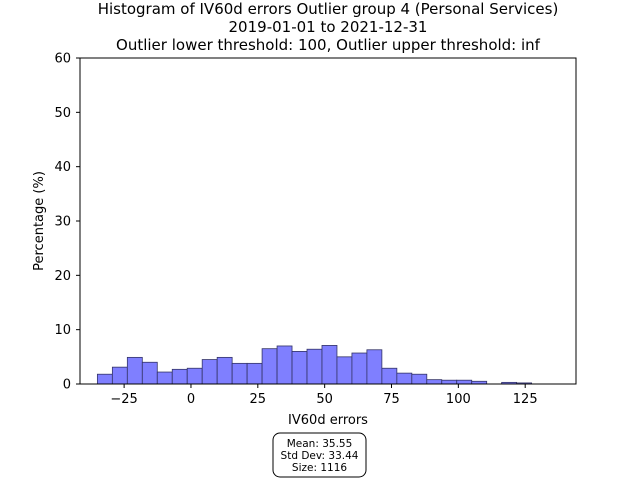  I want to click on x-axis-label: IV60d errors, so click(328, 420).